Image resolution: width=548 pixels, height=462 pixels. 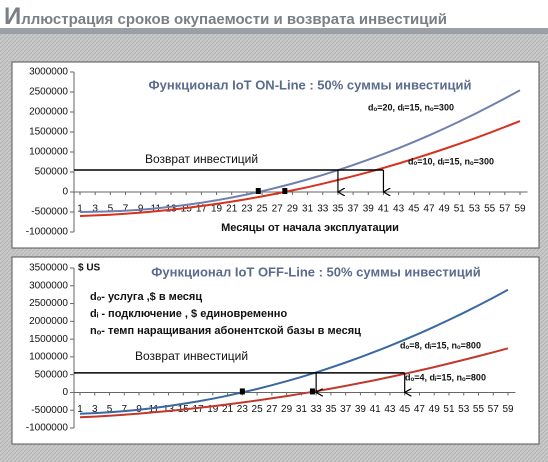 I want to click on x-tick-label: 15, so click(x=187, y=209).